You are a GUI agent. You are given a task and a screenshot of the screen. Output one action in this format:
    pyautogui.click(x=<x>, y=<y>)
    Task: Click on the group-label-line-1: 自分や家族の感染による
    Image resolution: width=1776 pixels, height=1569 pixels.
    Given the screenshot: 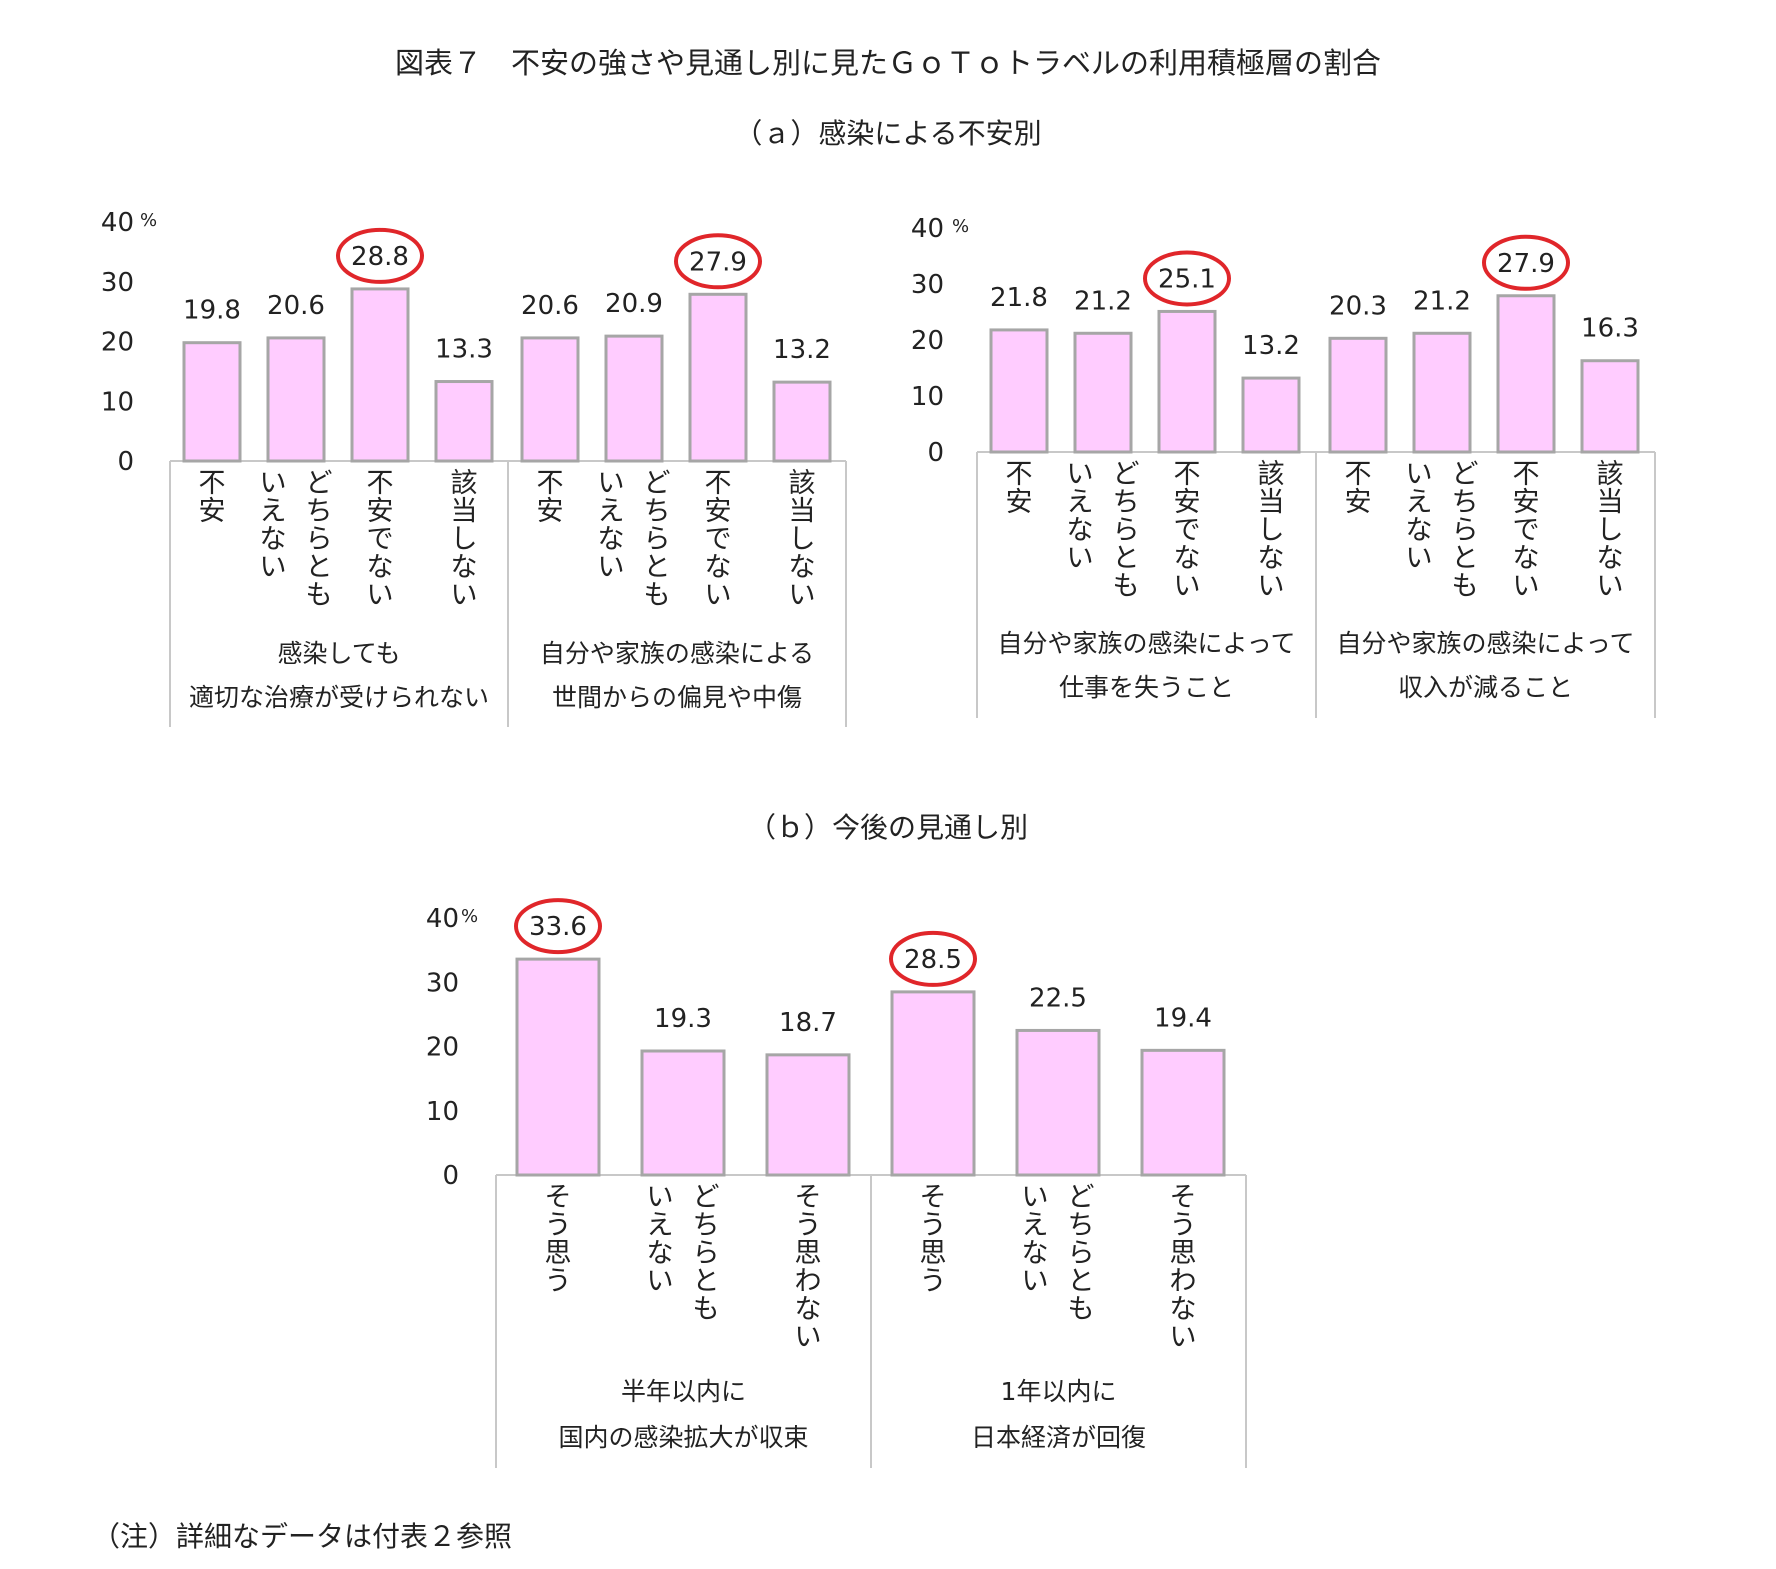 What is the action you would take?
    pyautogui.click(x=677, y=653)
    